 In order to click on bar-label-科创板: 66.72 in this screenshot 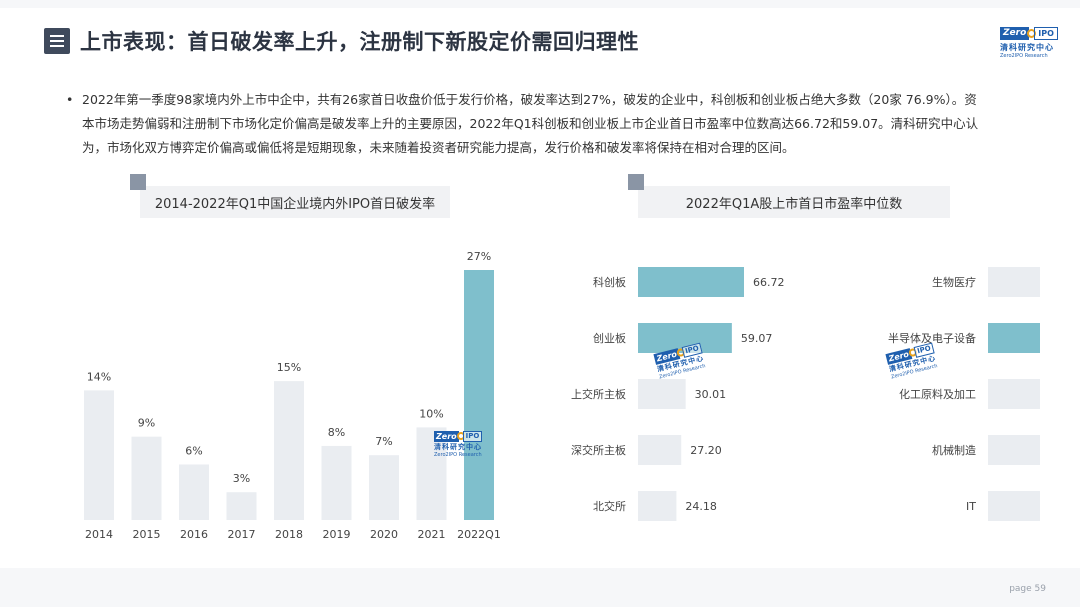, I will do `click(769, 282)`.